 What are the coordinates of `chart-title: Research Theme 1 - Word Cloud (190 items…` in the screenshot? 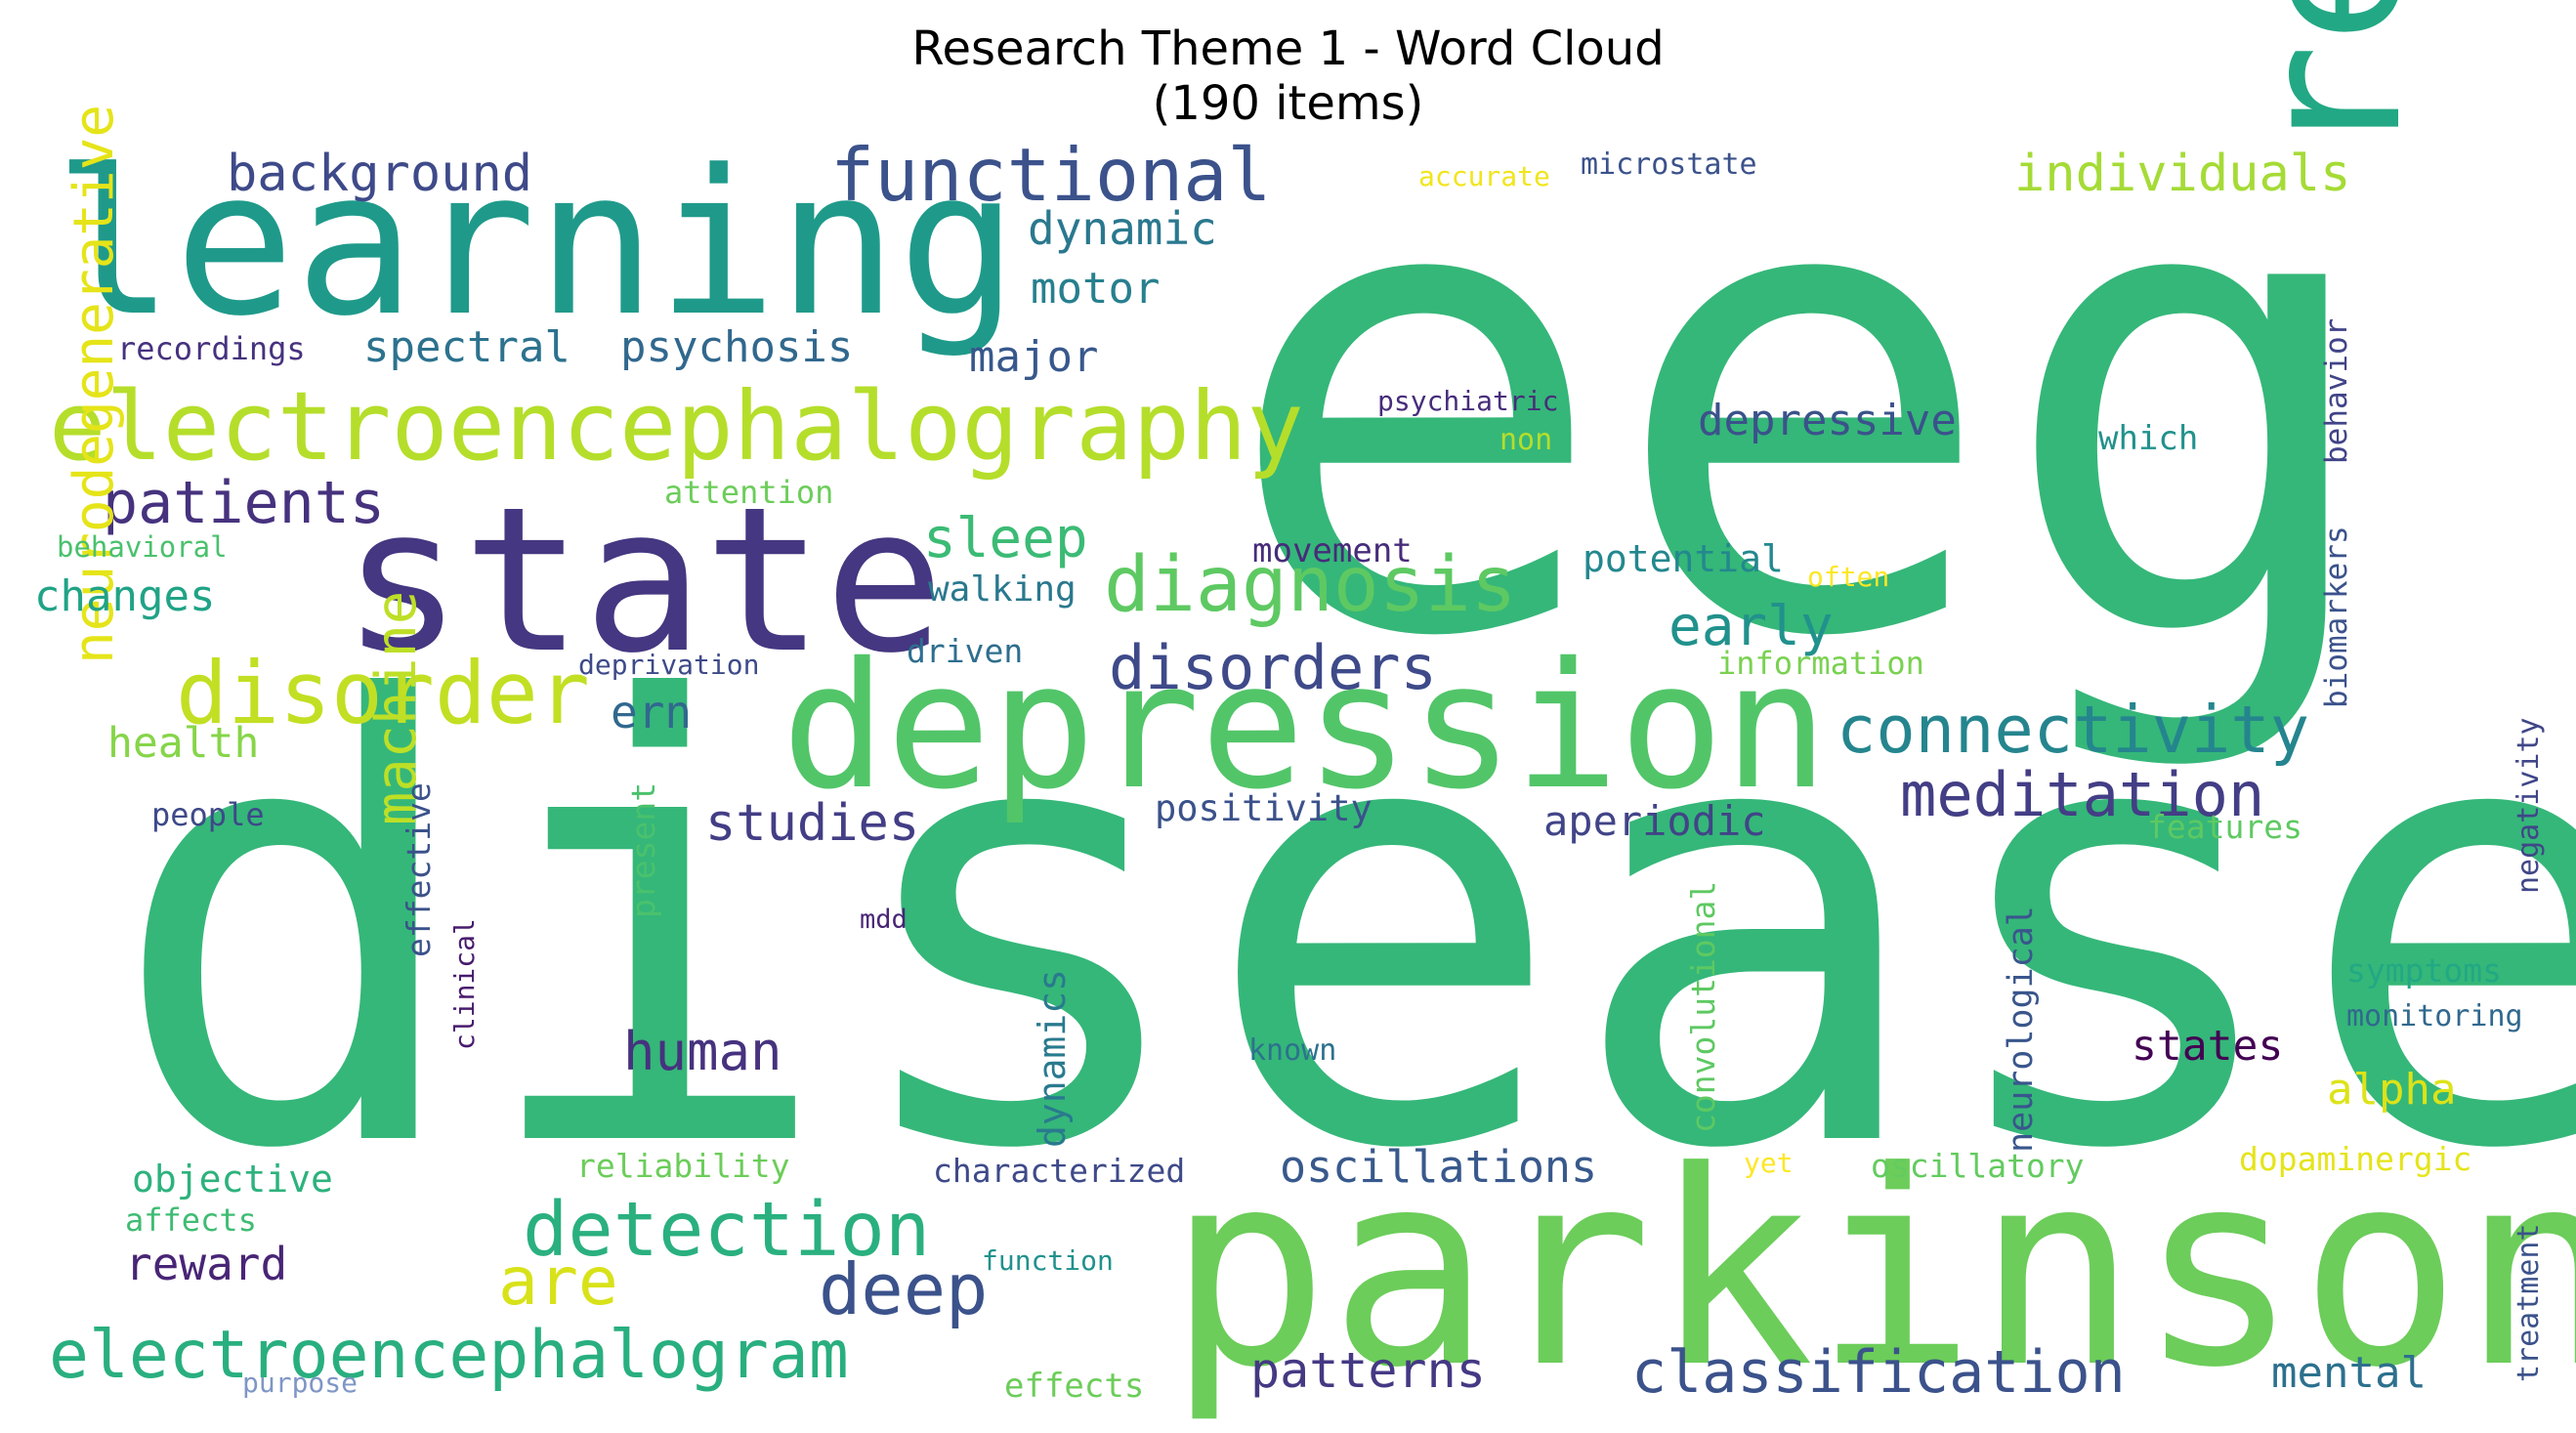 It's located at (1288, 76).